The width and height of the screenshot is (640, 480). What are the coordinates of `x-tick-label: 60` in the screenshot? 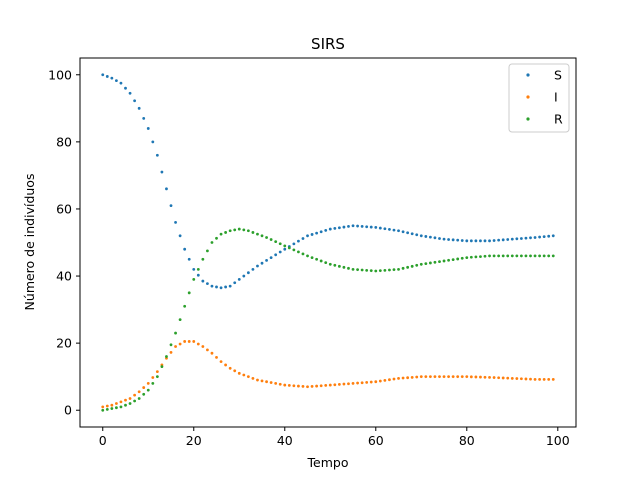 It's located at (376, 440).